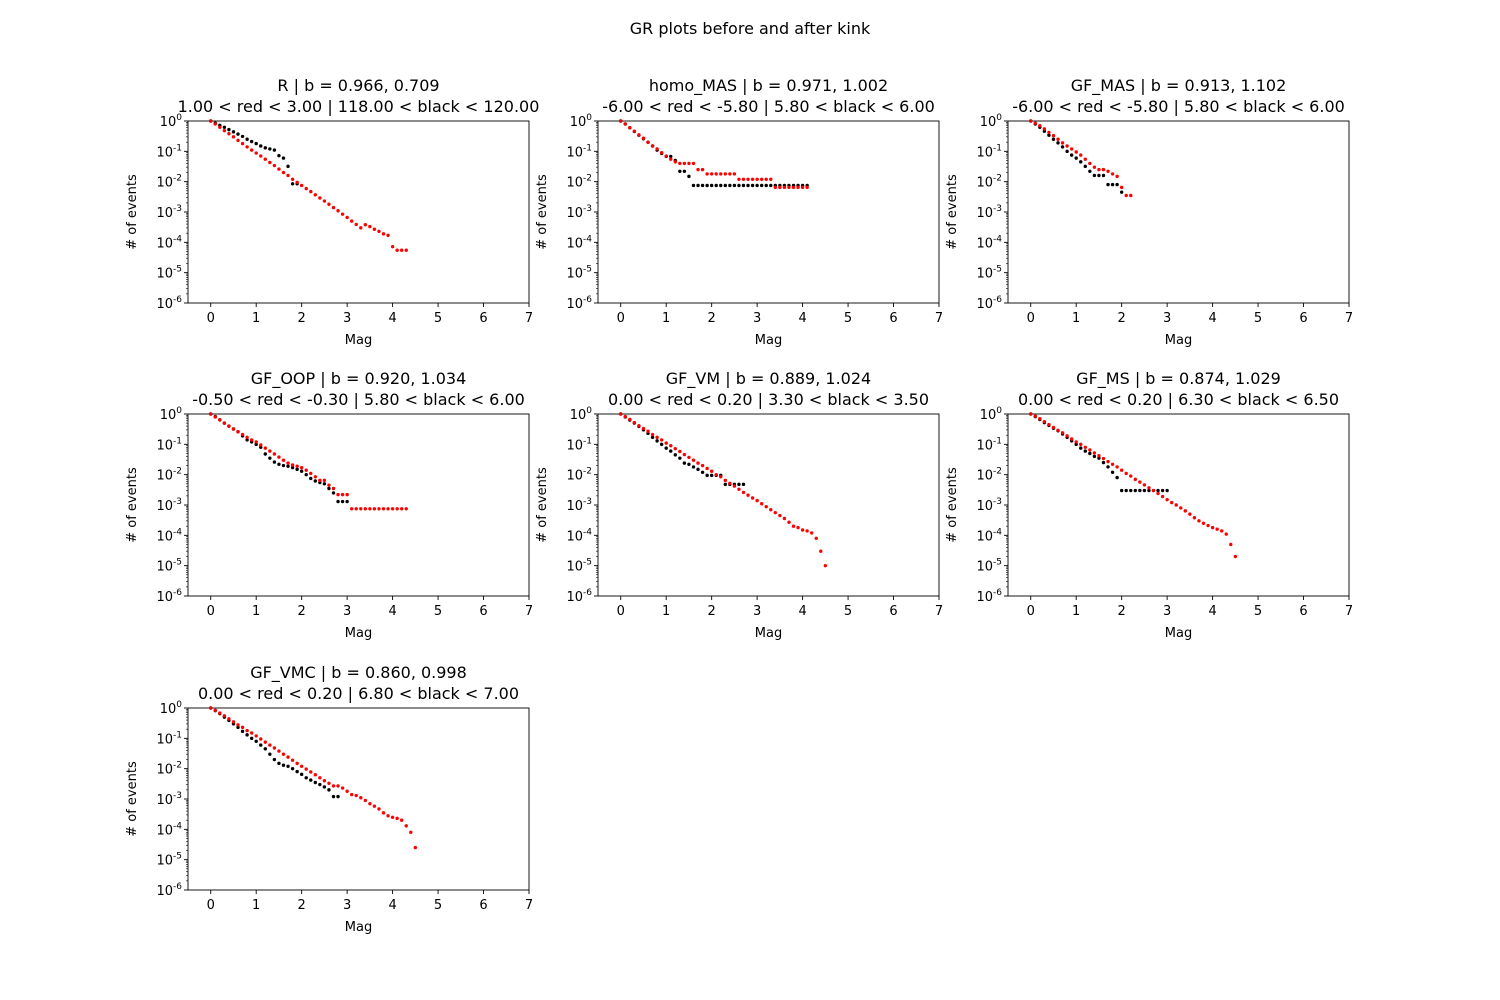 The height and width of the screenshot is (1000, 1500). Describe the element at coordinates (757, 318) in the screenshot. I see `x-tick-label: 3` at that location.